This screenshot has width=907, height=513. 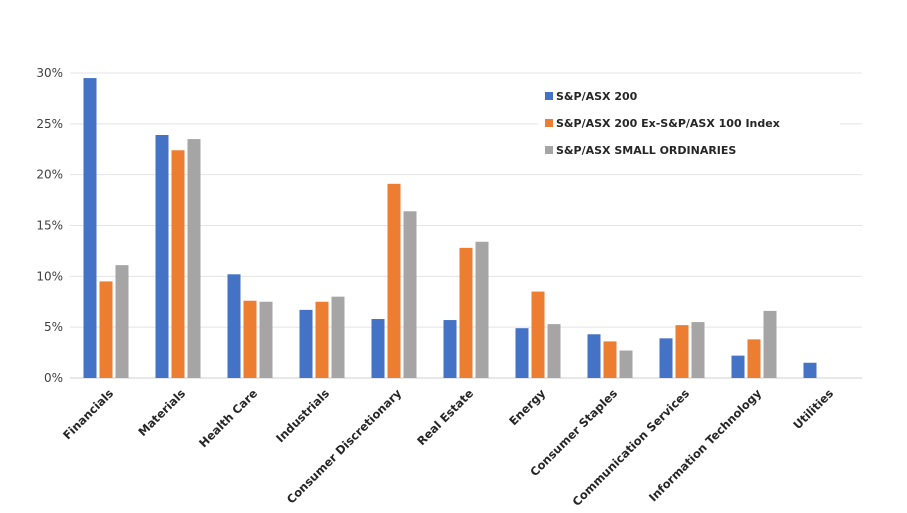 I want to click on x-tick-label: Energy, so click(x=527, y=407).